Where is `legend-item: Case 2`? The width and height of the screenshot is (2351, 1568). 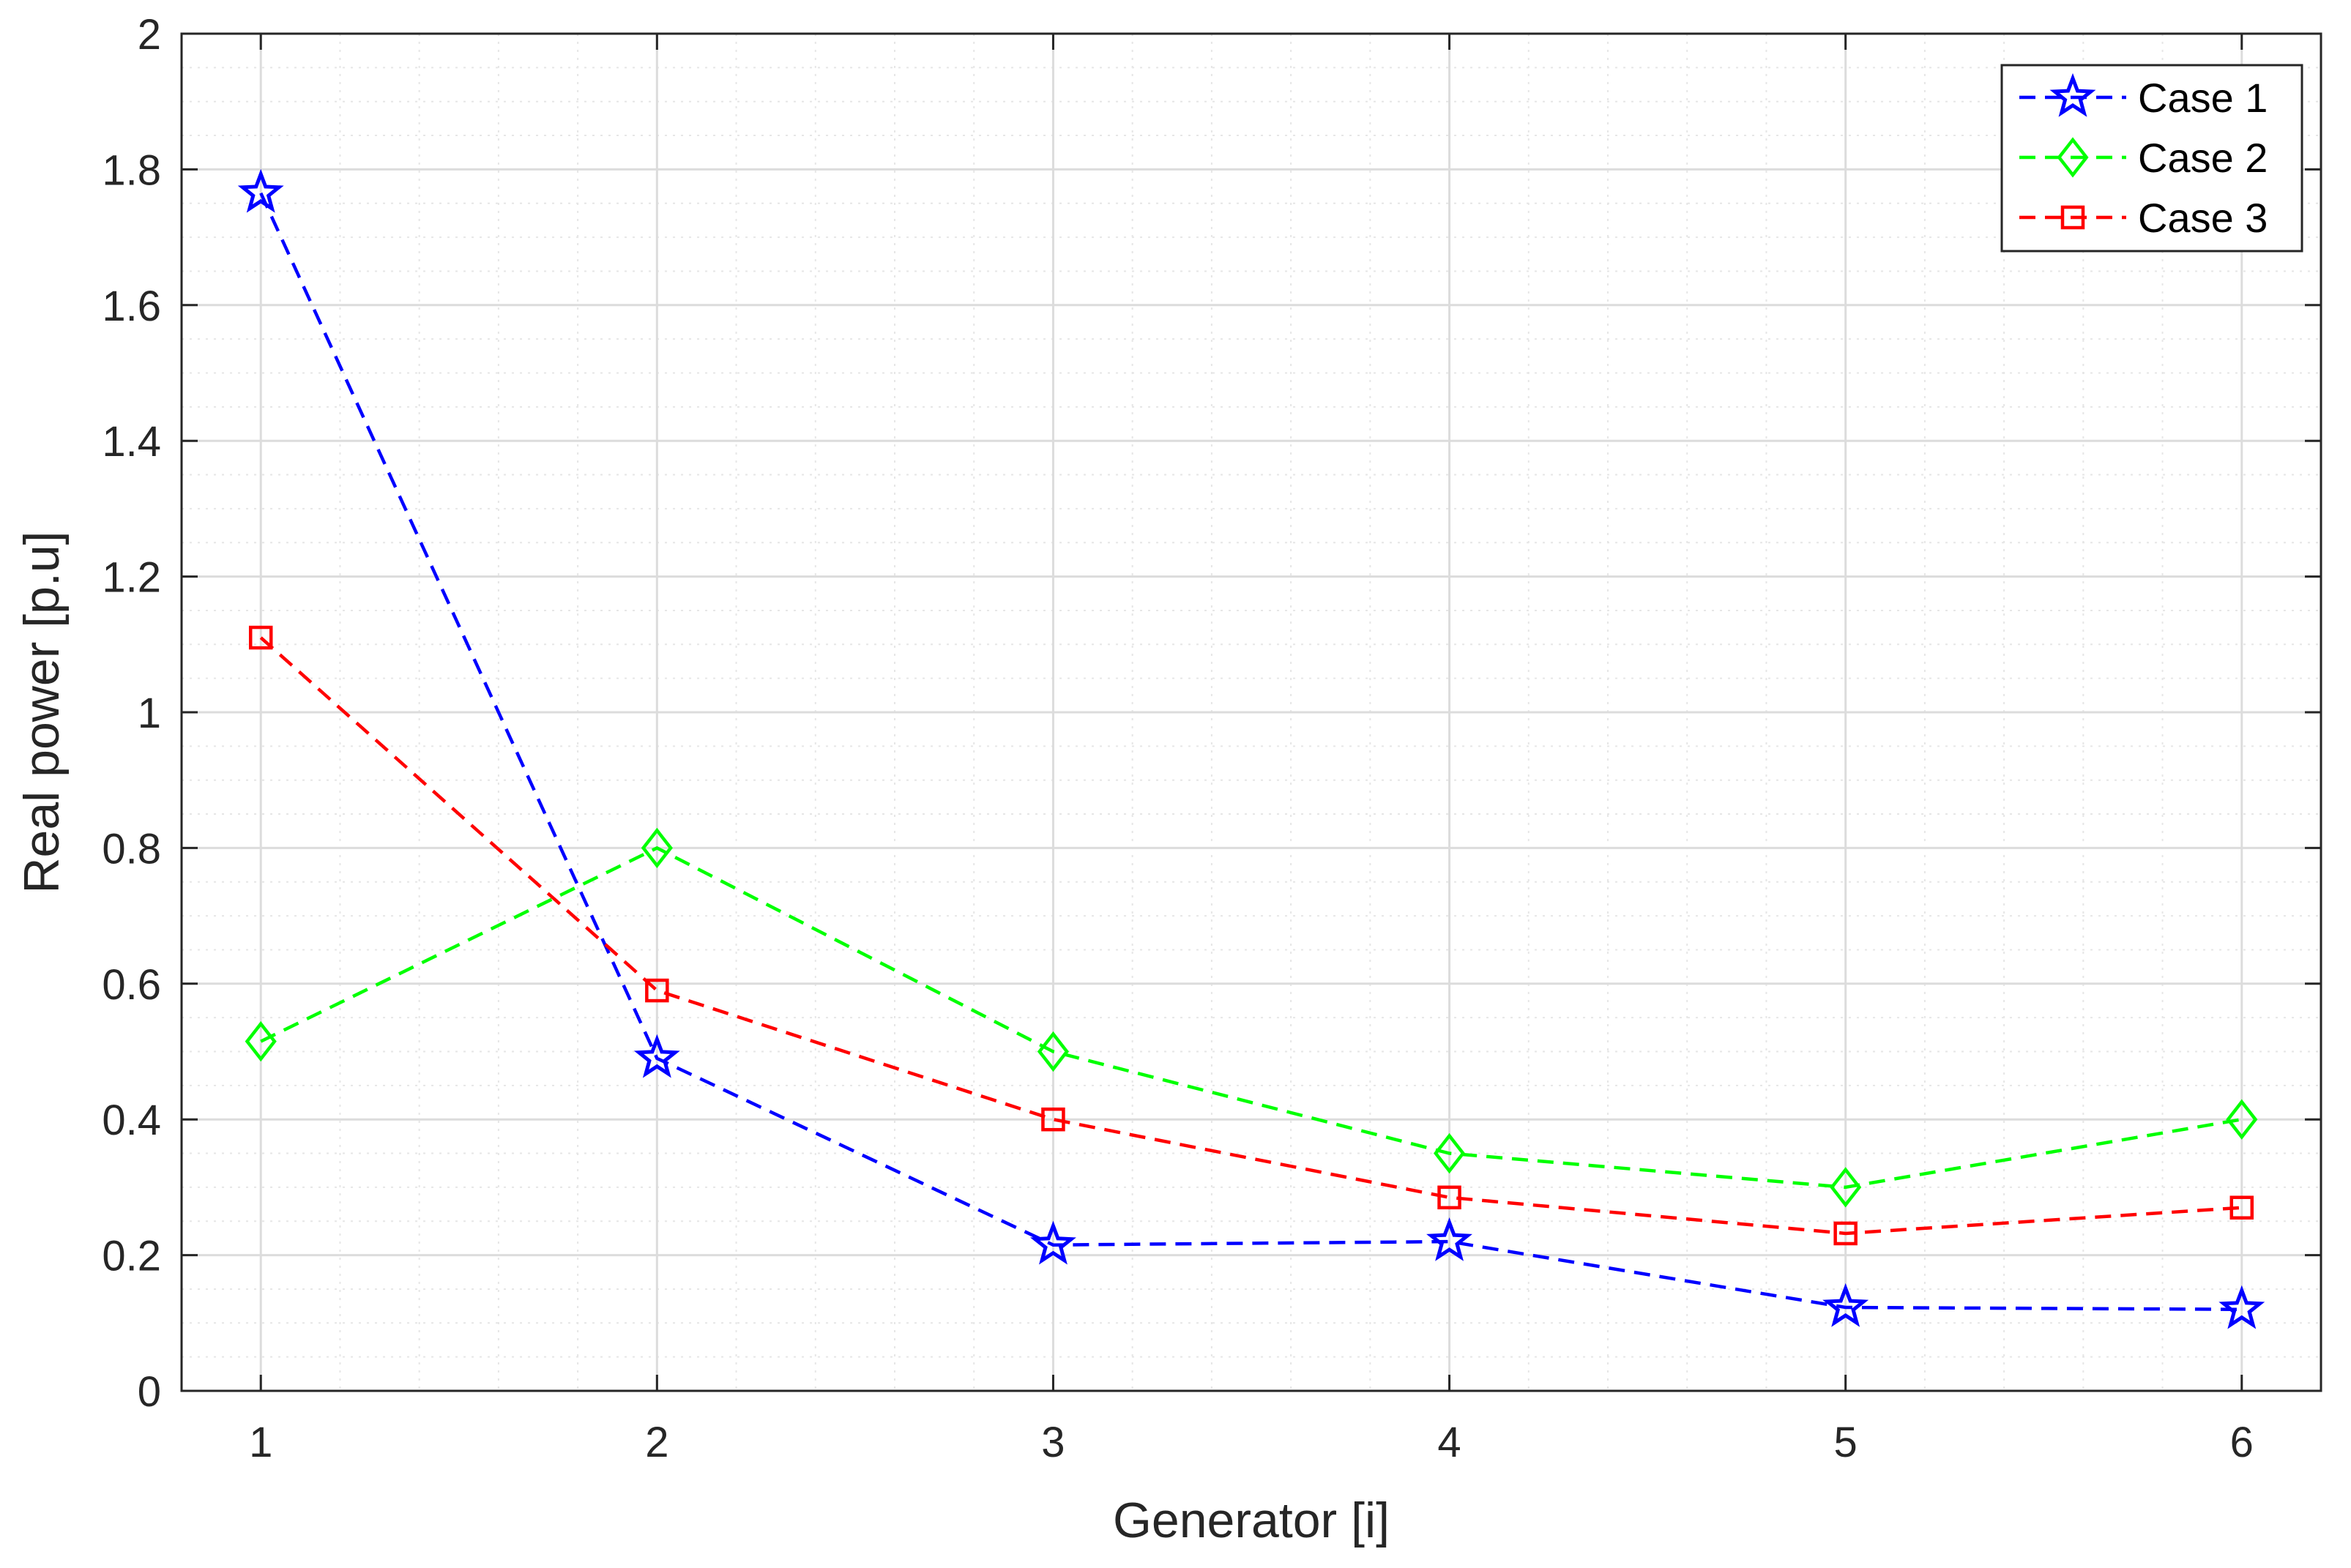
legend-item: Case 2 is located at coordinates (2143, 158).